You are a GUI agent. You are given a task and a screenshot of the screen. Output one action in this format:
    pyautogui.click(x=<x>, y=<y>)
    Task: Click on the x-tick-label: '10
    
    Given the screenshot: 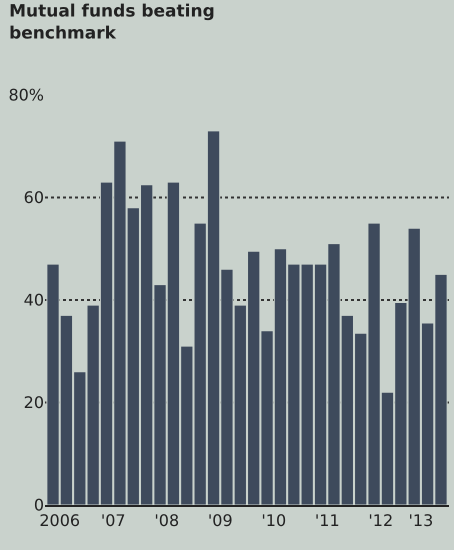 What is the action you would take?
    pyautogui.click(x=273, y=520)
    